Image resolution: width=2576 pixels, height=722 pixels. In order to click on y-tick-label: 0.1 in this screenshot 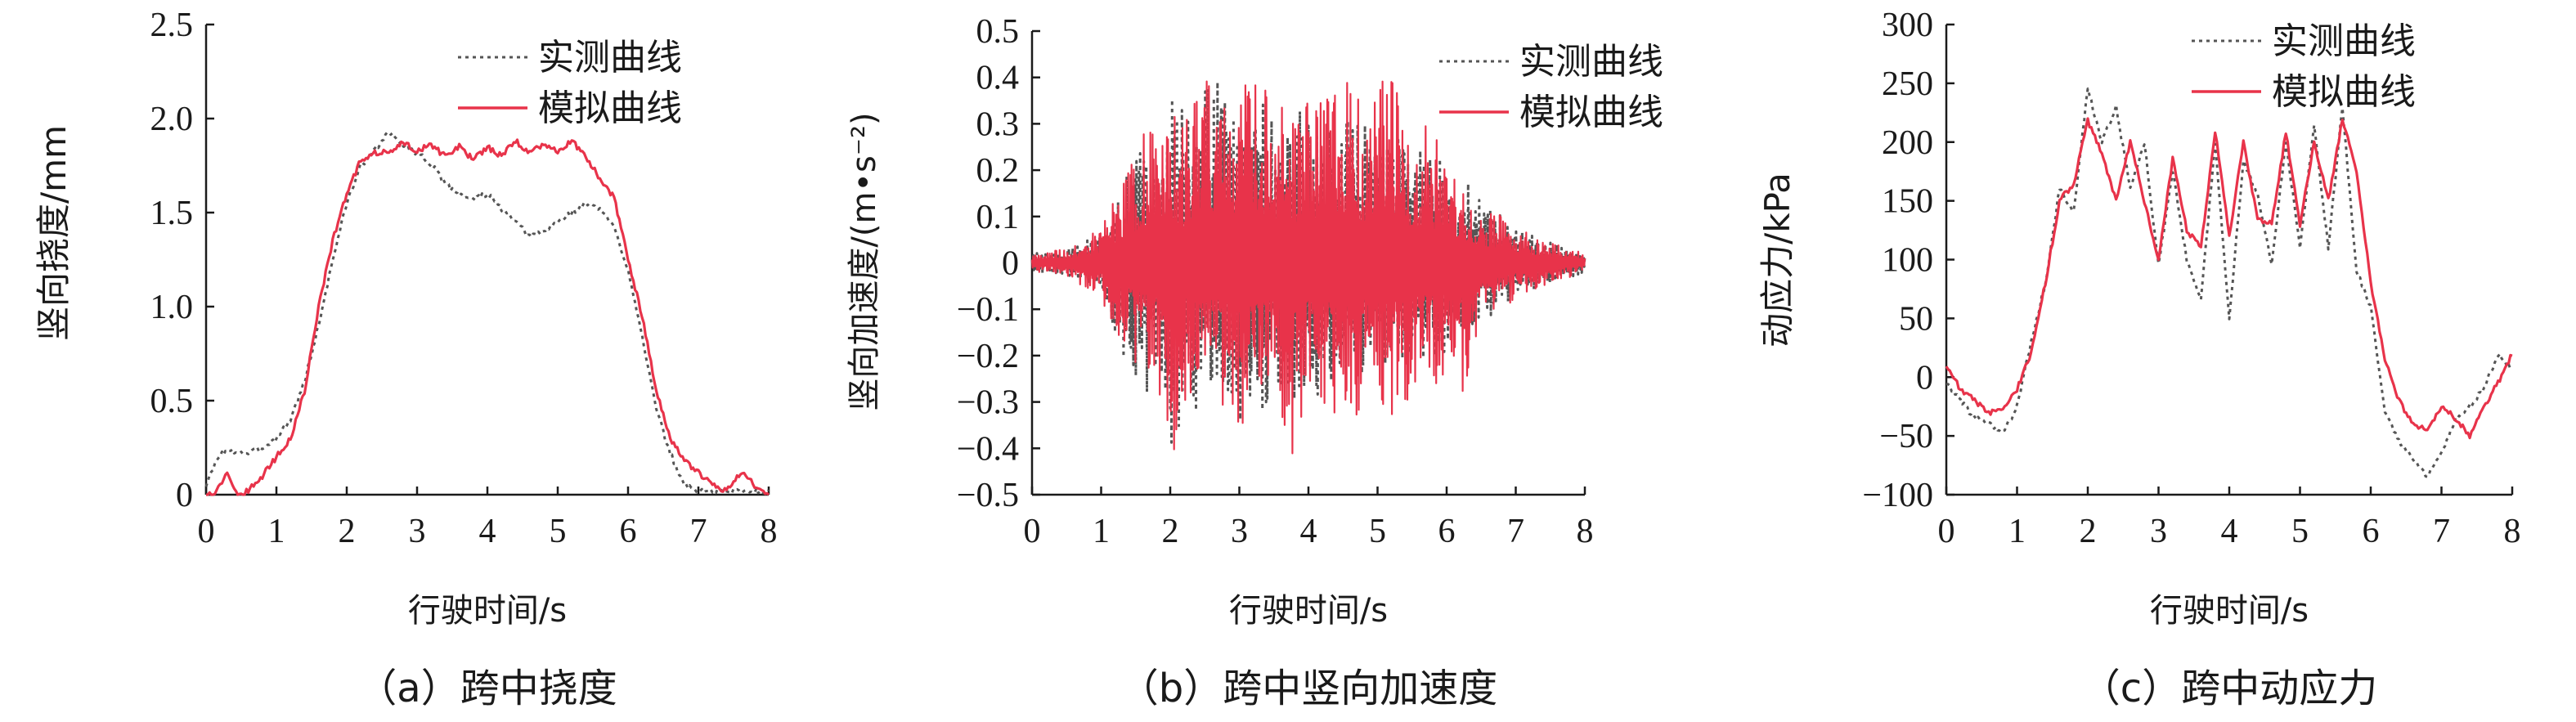, I will do `click(998, 217)`.